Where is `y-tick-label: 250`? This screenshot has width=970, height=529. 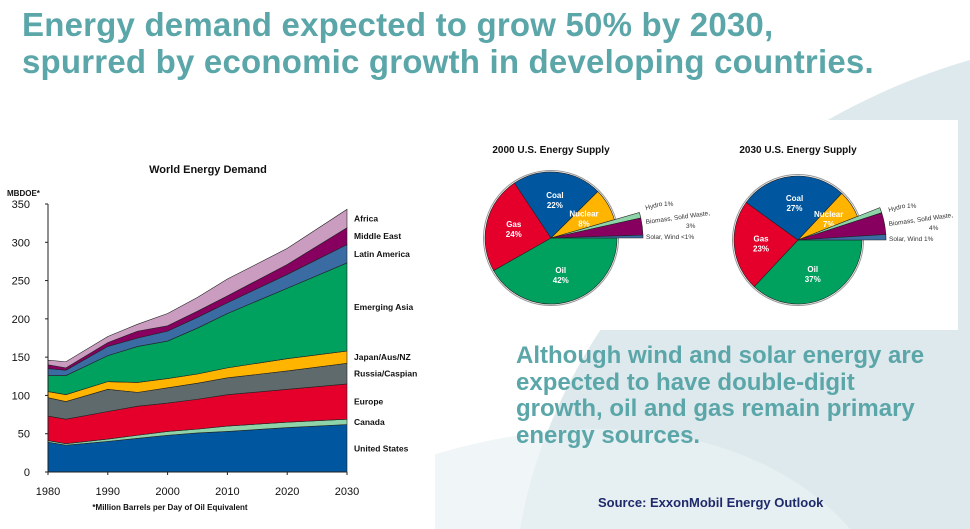
y-tick-label: 250 is located at coordinates (21, 282).